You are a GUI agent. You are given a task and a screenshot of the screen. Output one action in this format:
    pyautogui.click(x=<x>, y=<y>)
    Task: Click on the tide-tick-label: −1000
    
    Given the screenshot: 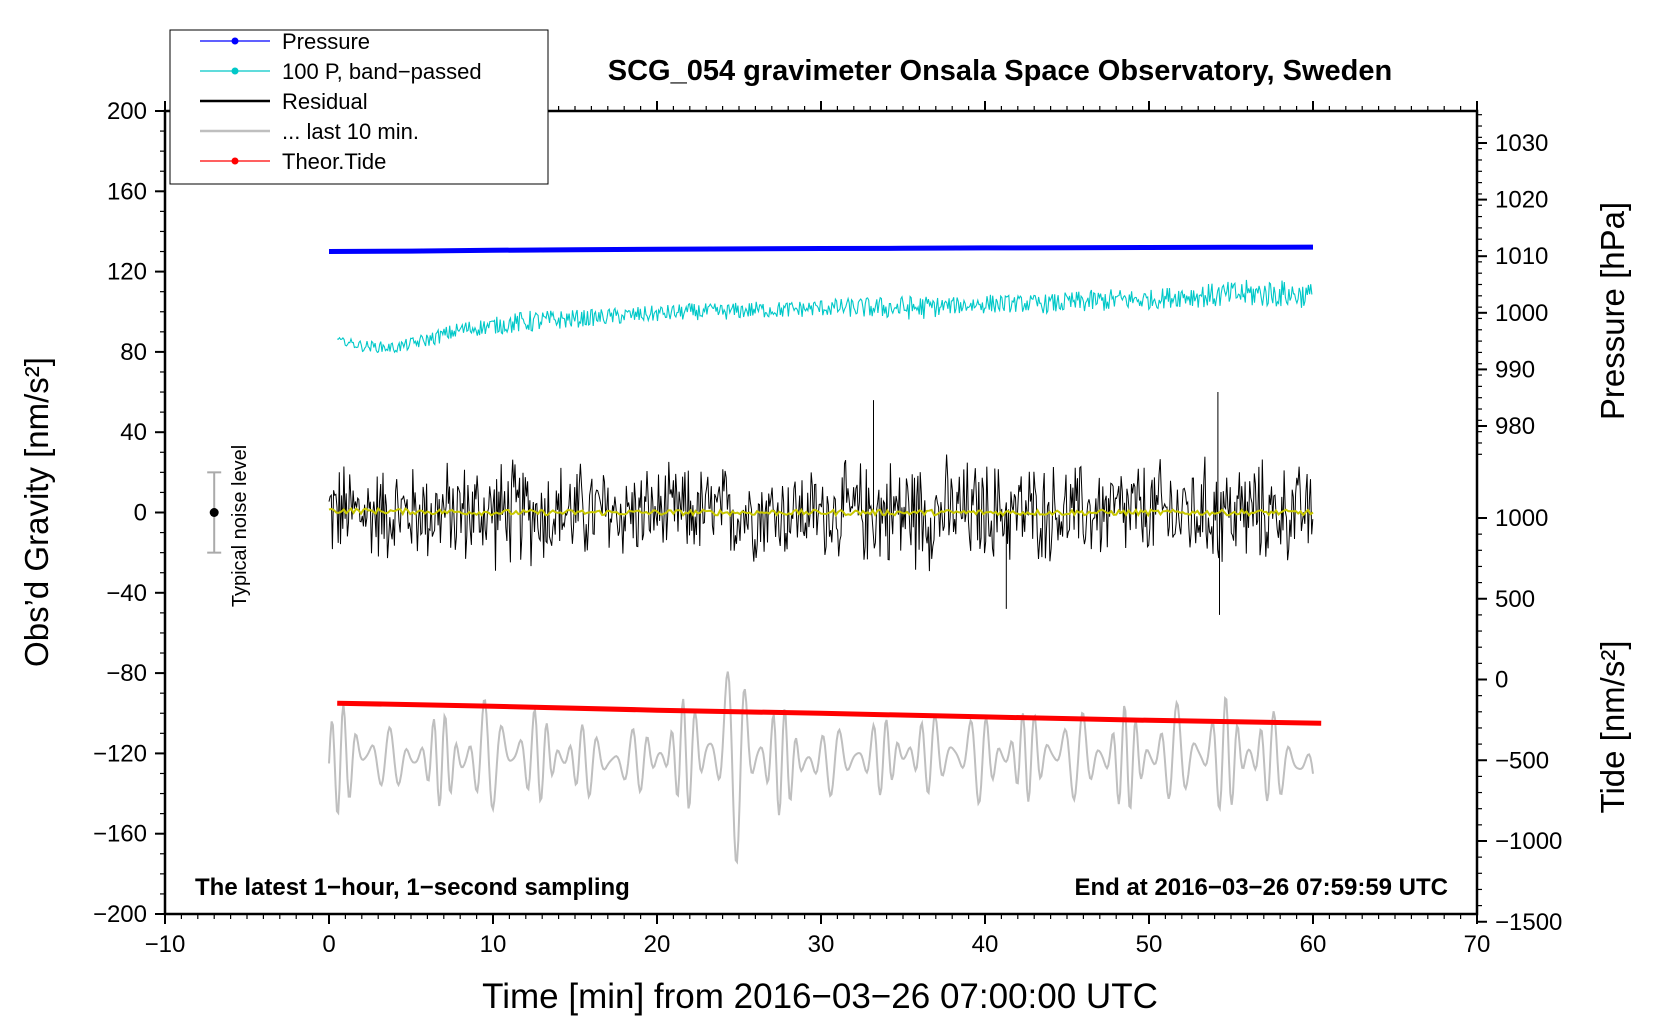 What is the action you would take?
    pyautogui.click(x=1528, y=841)
    